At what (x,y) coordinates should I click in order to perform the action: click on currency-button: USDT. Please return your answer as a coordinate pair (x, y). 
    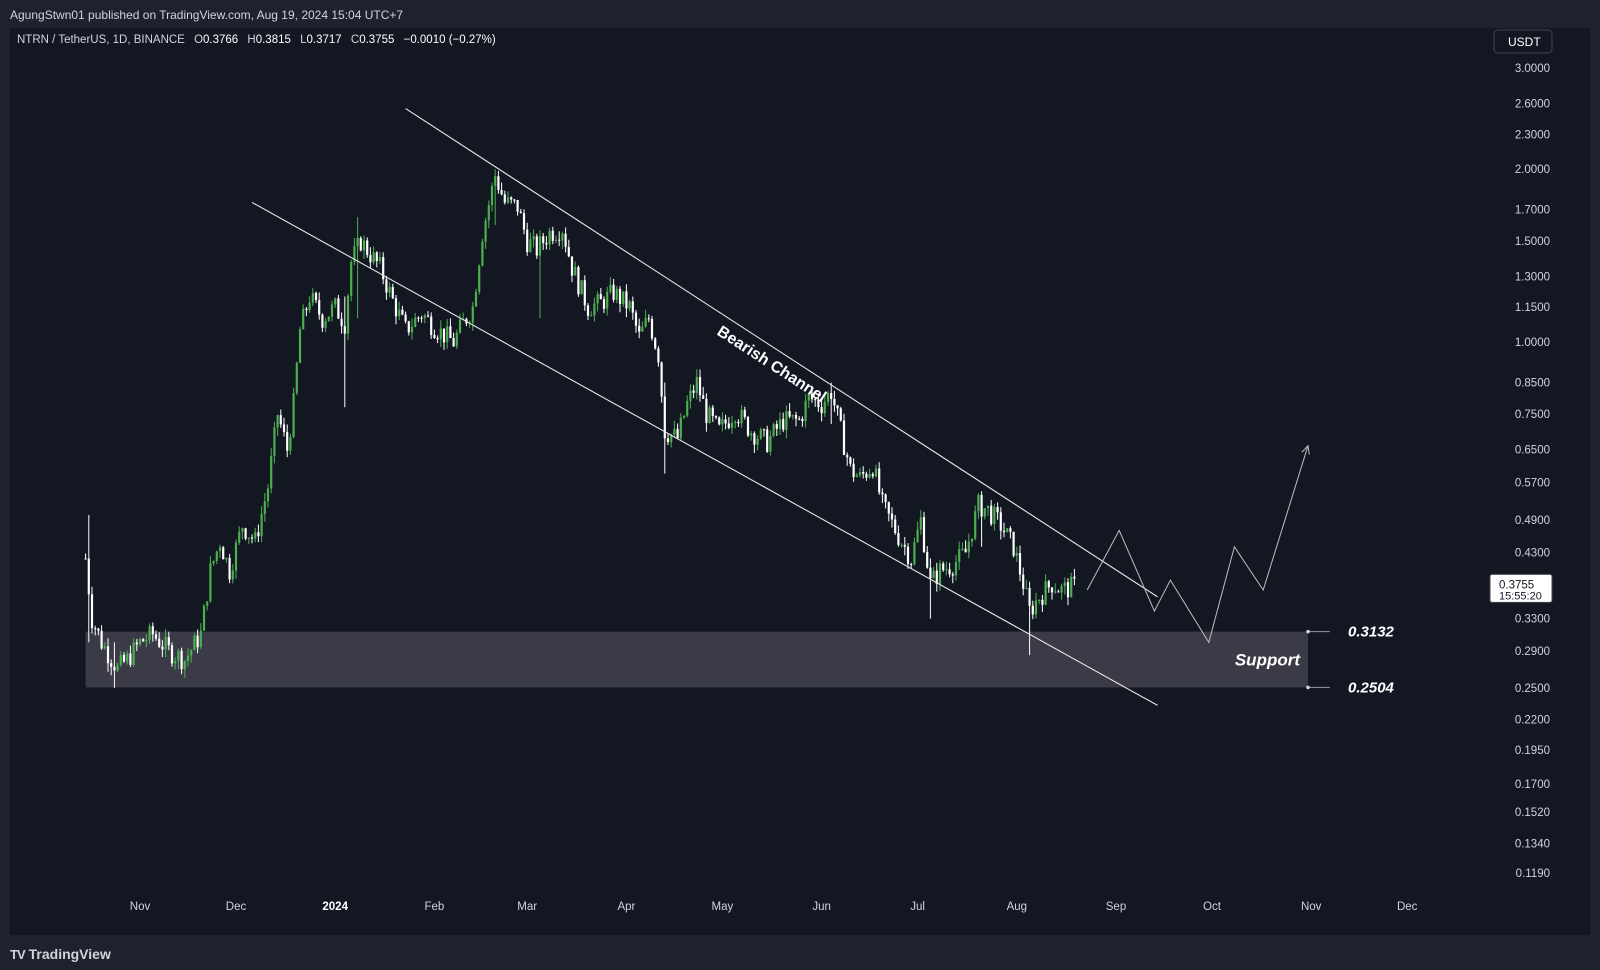
    Looking at the image, I should click on (1523, 41).